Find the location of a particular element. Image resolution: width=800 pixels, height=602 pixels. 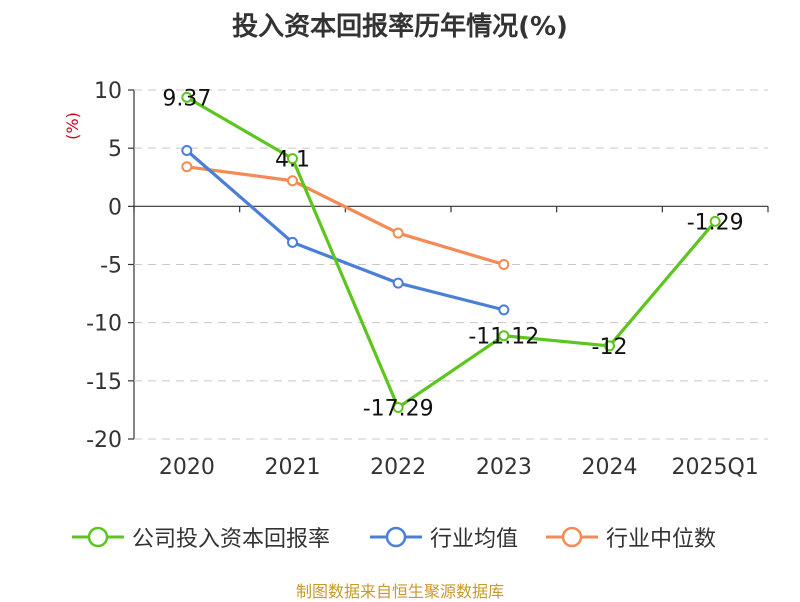

y-axis-label: (%) is located at coordinates (72, 126).